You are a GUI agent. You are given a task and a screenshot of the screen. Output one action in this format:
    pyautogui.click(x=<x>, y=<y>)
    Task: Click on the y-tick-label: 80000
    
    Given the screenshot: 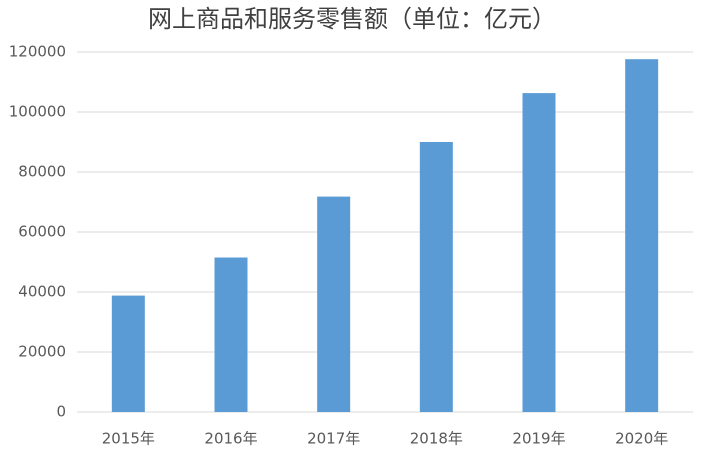 What is the action you would take?
    pyautogui.click(x=42, y=172)
    